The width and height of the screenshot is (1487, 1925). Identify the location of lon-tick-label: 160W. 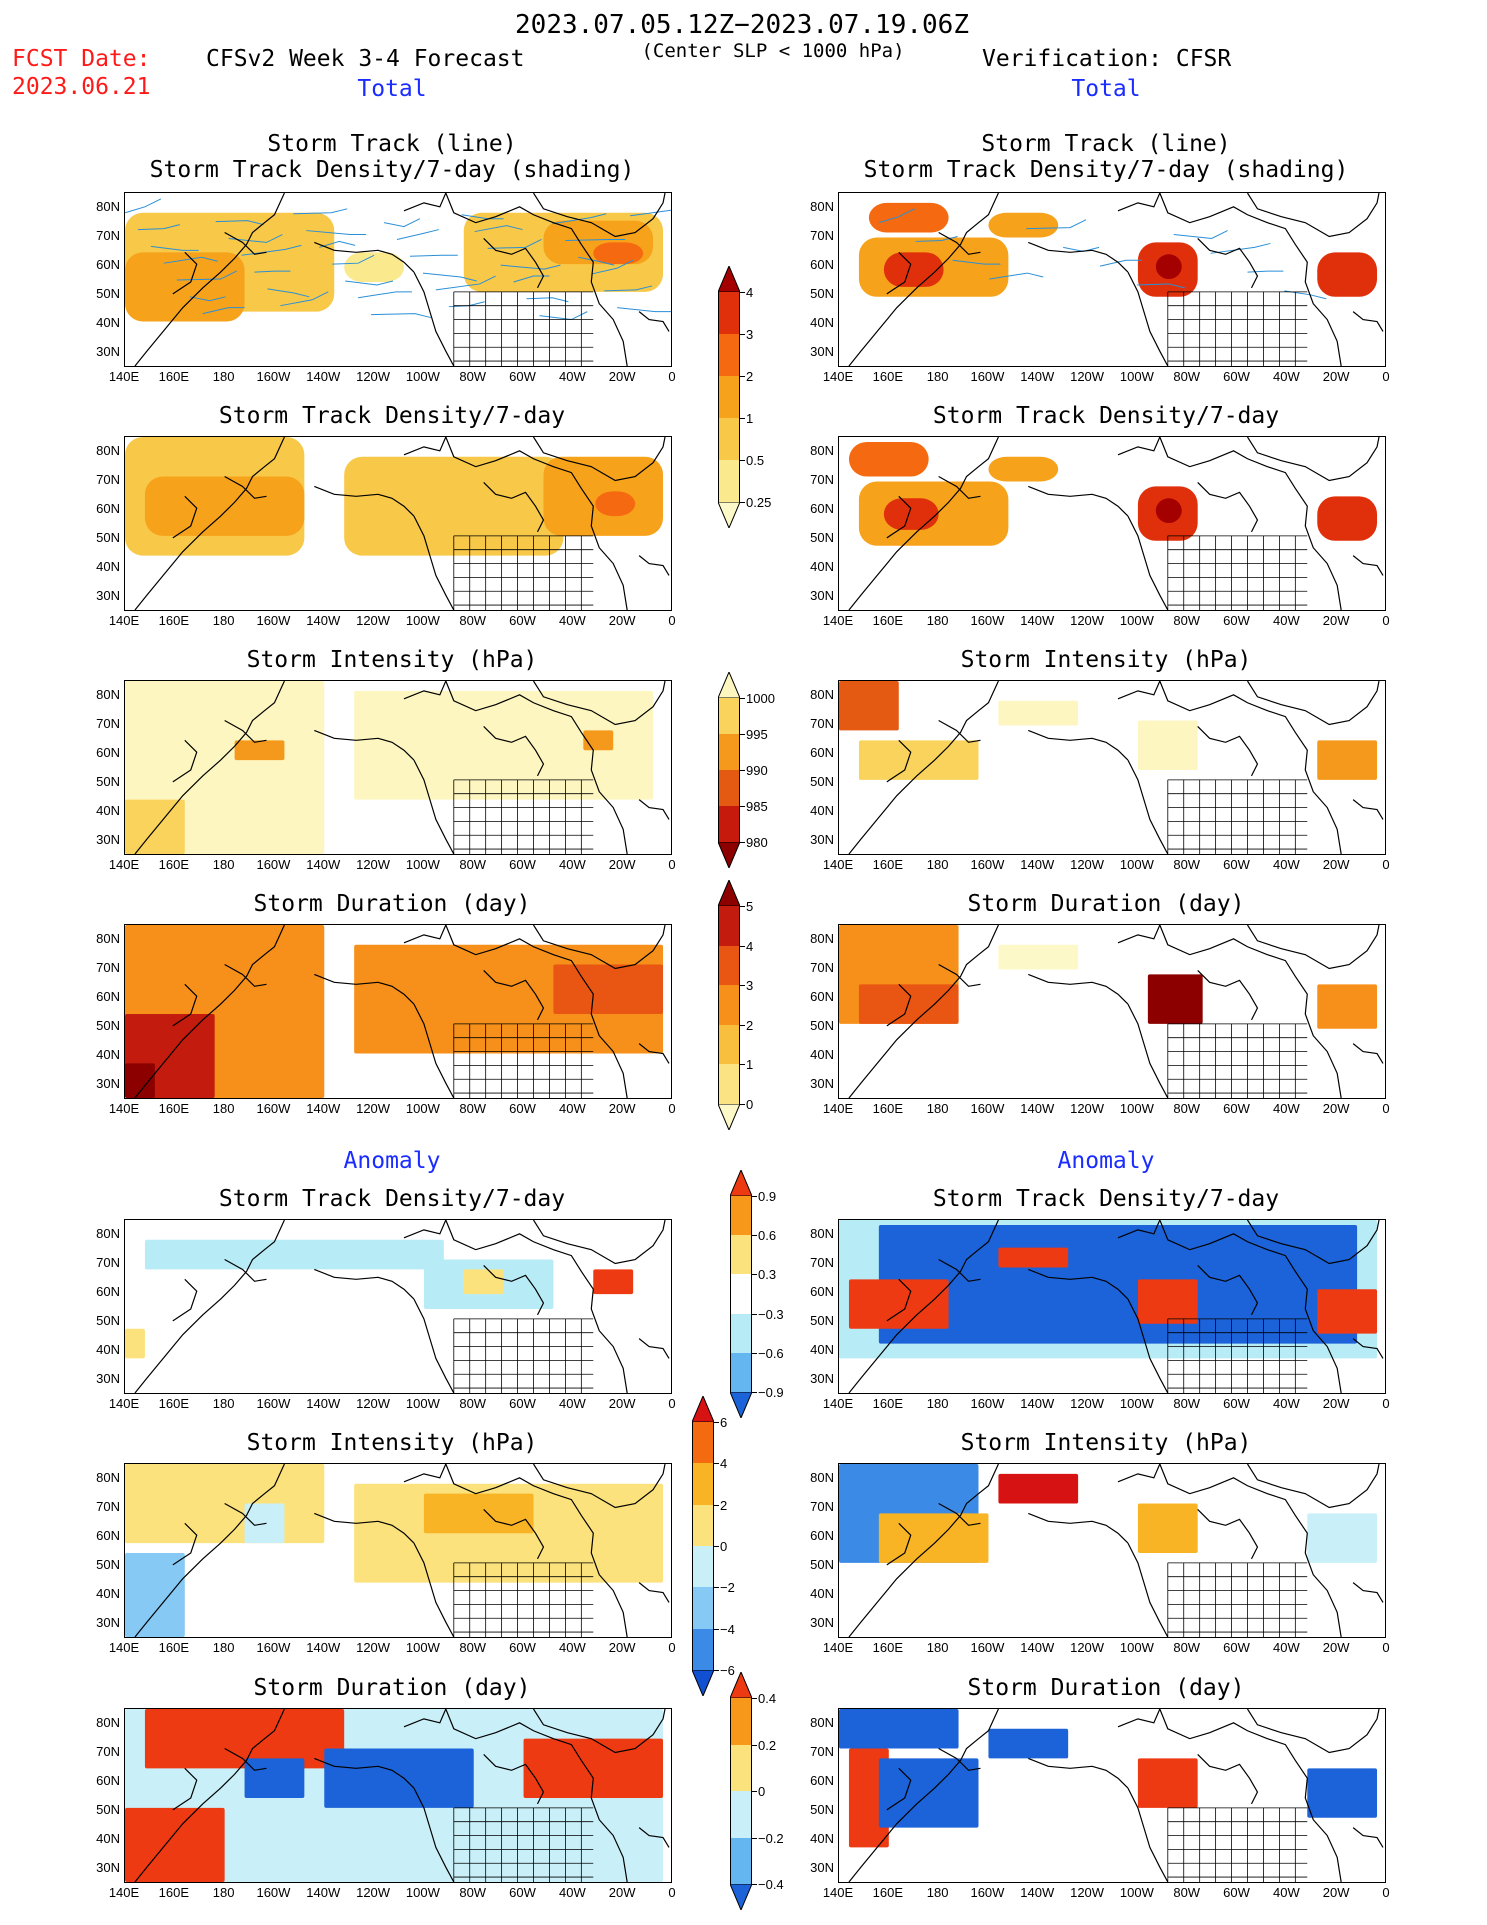
(273, 1647).